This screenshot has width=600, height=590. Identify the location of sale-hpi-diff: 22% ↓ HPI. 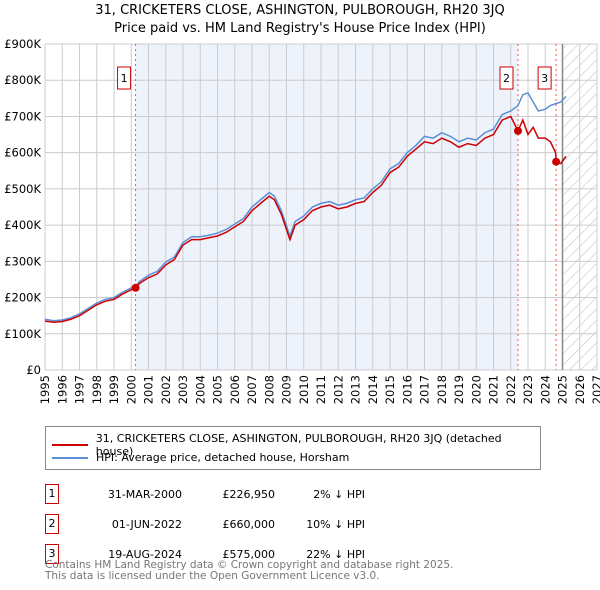
(335, 554).